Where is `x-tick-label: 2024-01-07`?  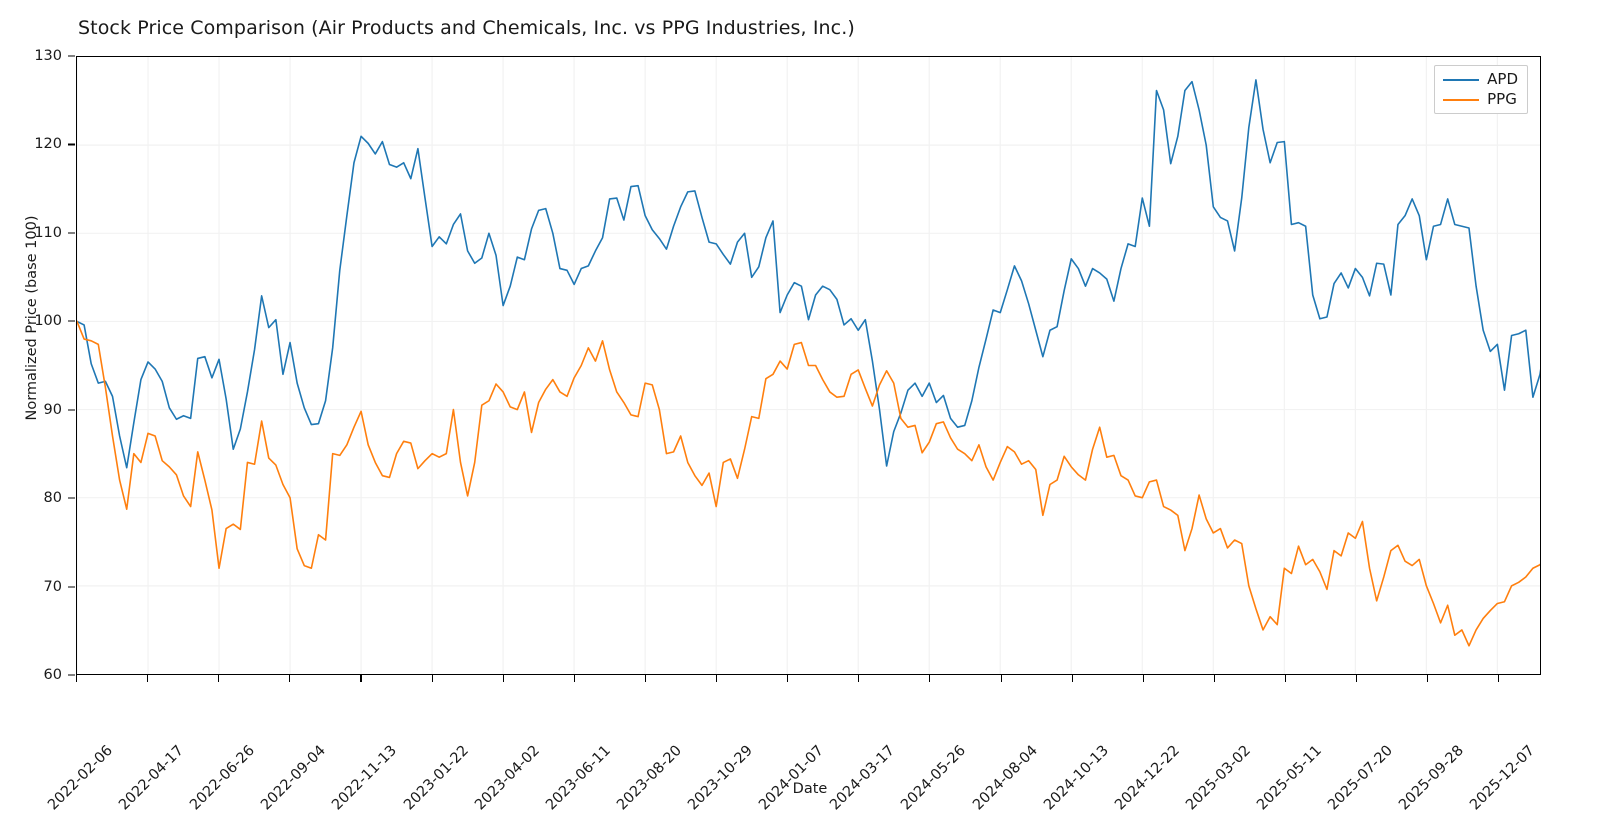 x-tick-label: 2024-01-07 is located at coordinates (821, 748).